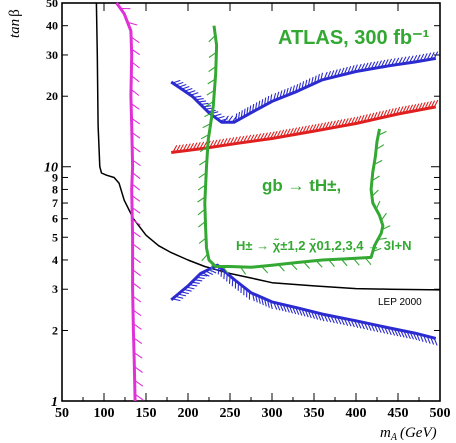  Describe the element at coordinates (55, 330) in the screenshot. I see `y-tick-label: 2` at that location.